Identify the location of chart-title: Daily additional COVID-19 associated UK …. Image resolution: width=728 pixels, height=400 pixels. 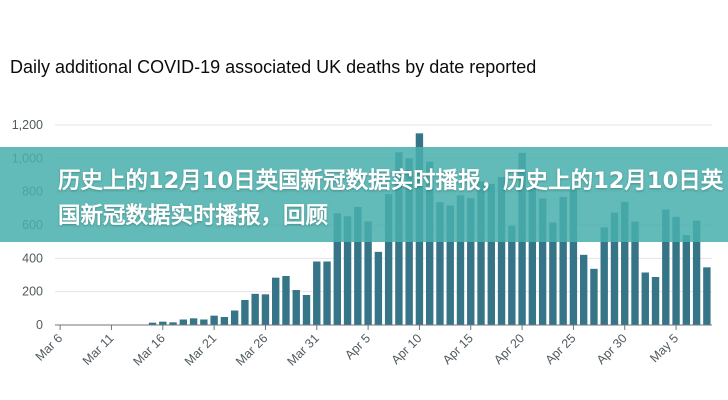
(273, 67).